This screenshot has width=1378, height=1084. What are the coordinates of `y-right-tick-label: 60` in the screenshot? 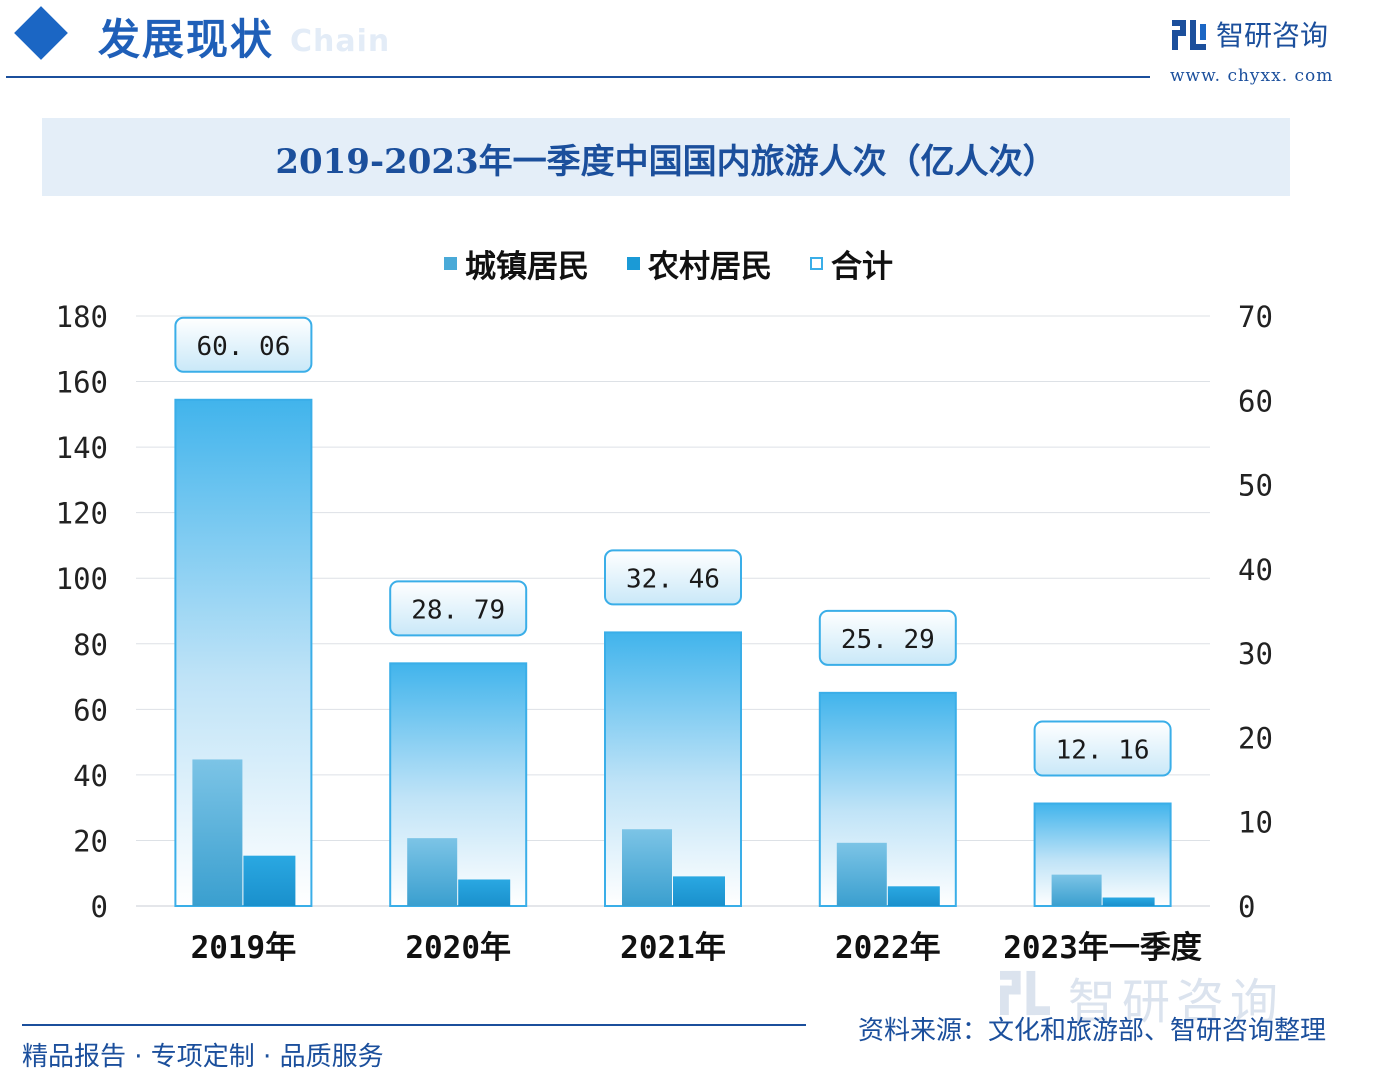 It's located at (1255, 401).